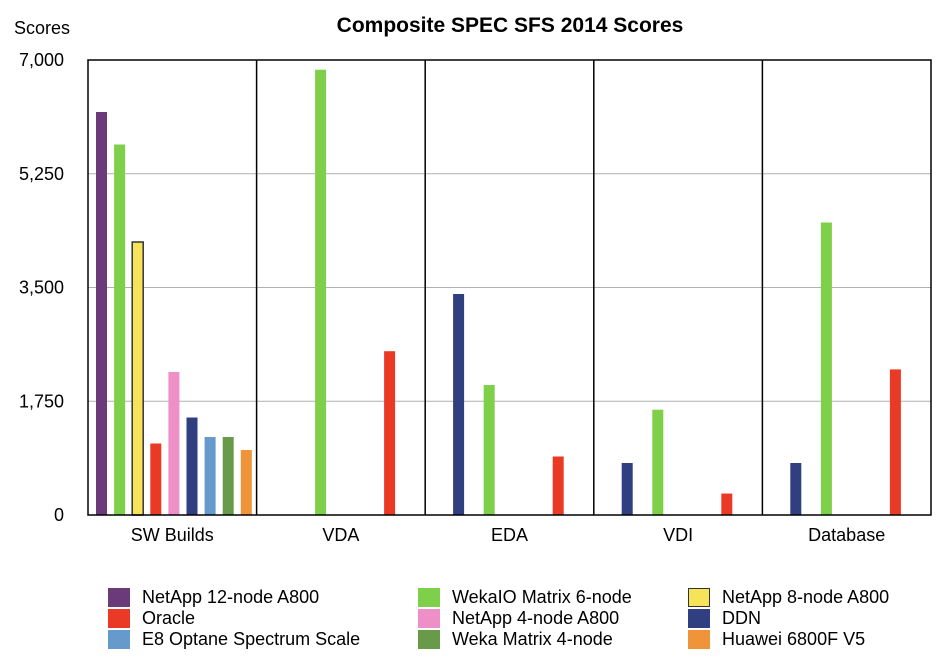  I want to click on legend-item: NetApp 8-node A800, so click(788, 597).